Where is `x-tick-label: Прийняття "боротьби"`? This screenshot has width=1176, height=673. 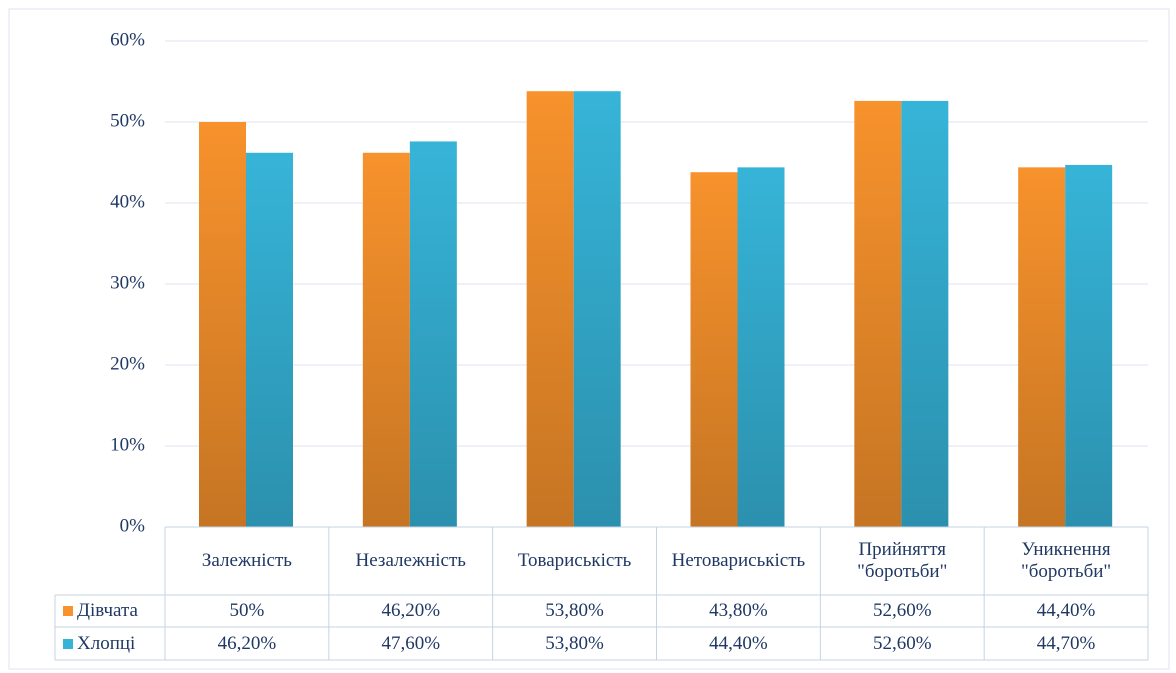
x-tick-label: Прийняття "боротьби" is located at coordinates (902, 560).